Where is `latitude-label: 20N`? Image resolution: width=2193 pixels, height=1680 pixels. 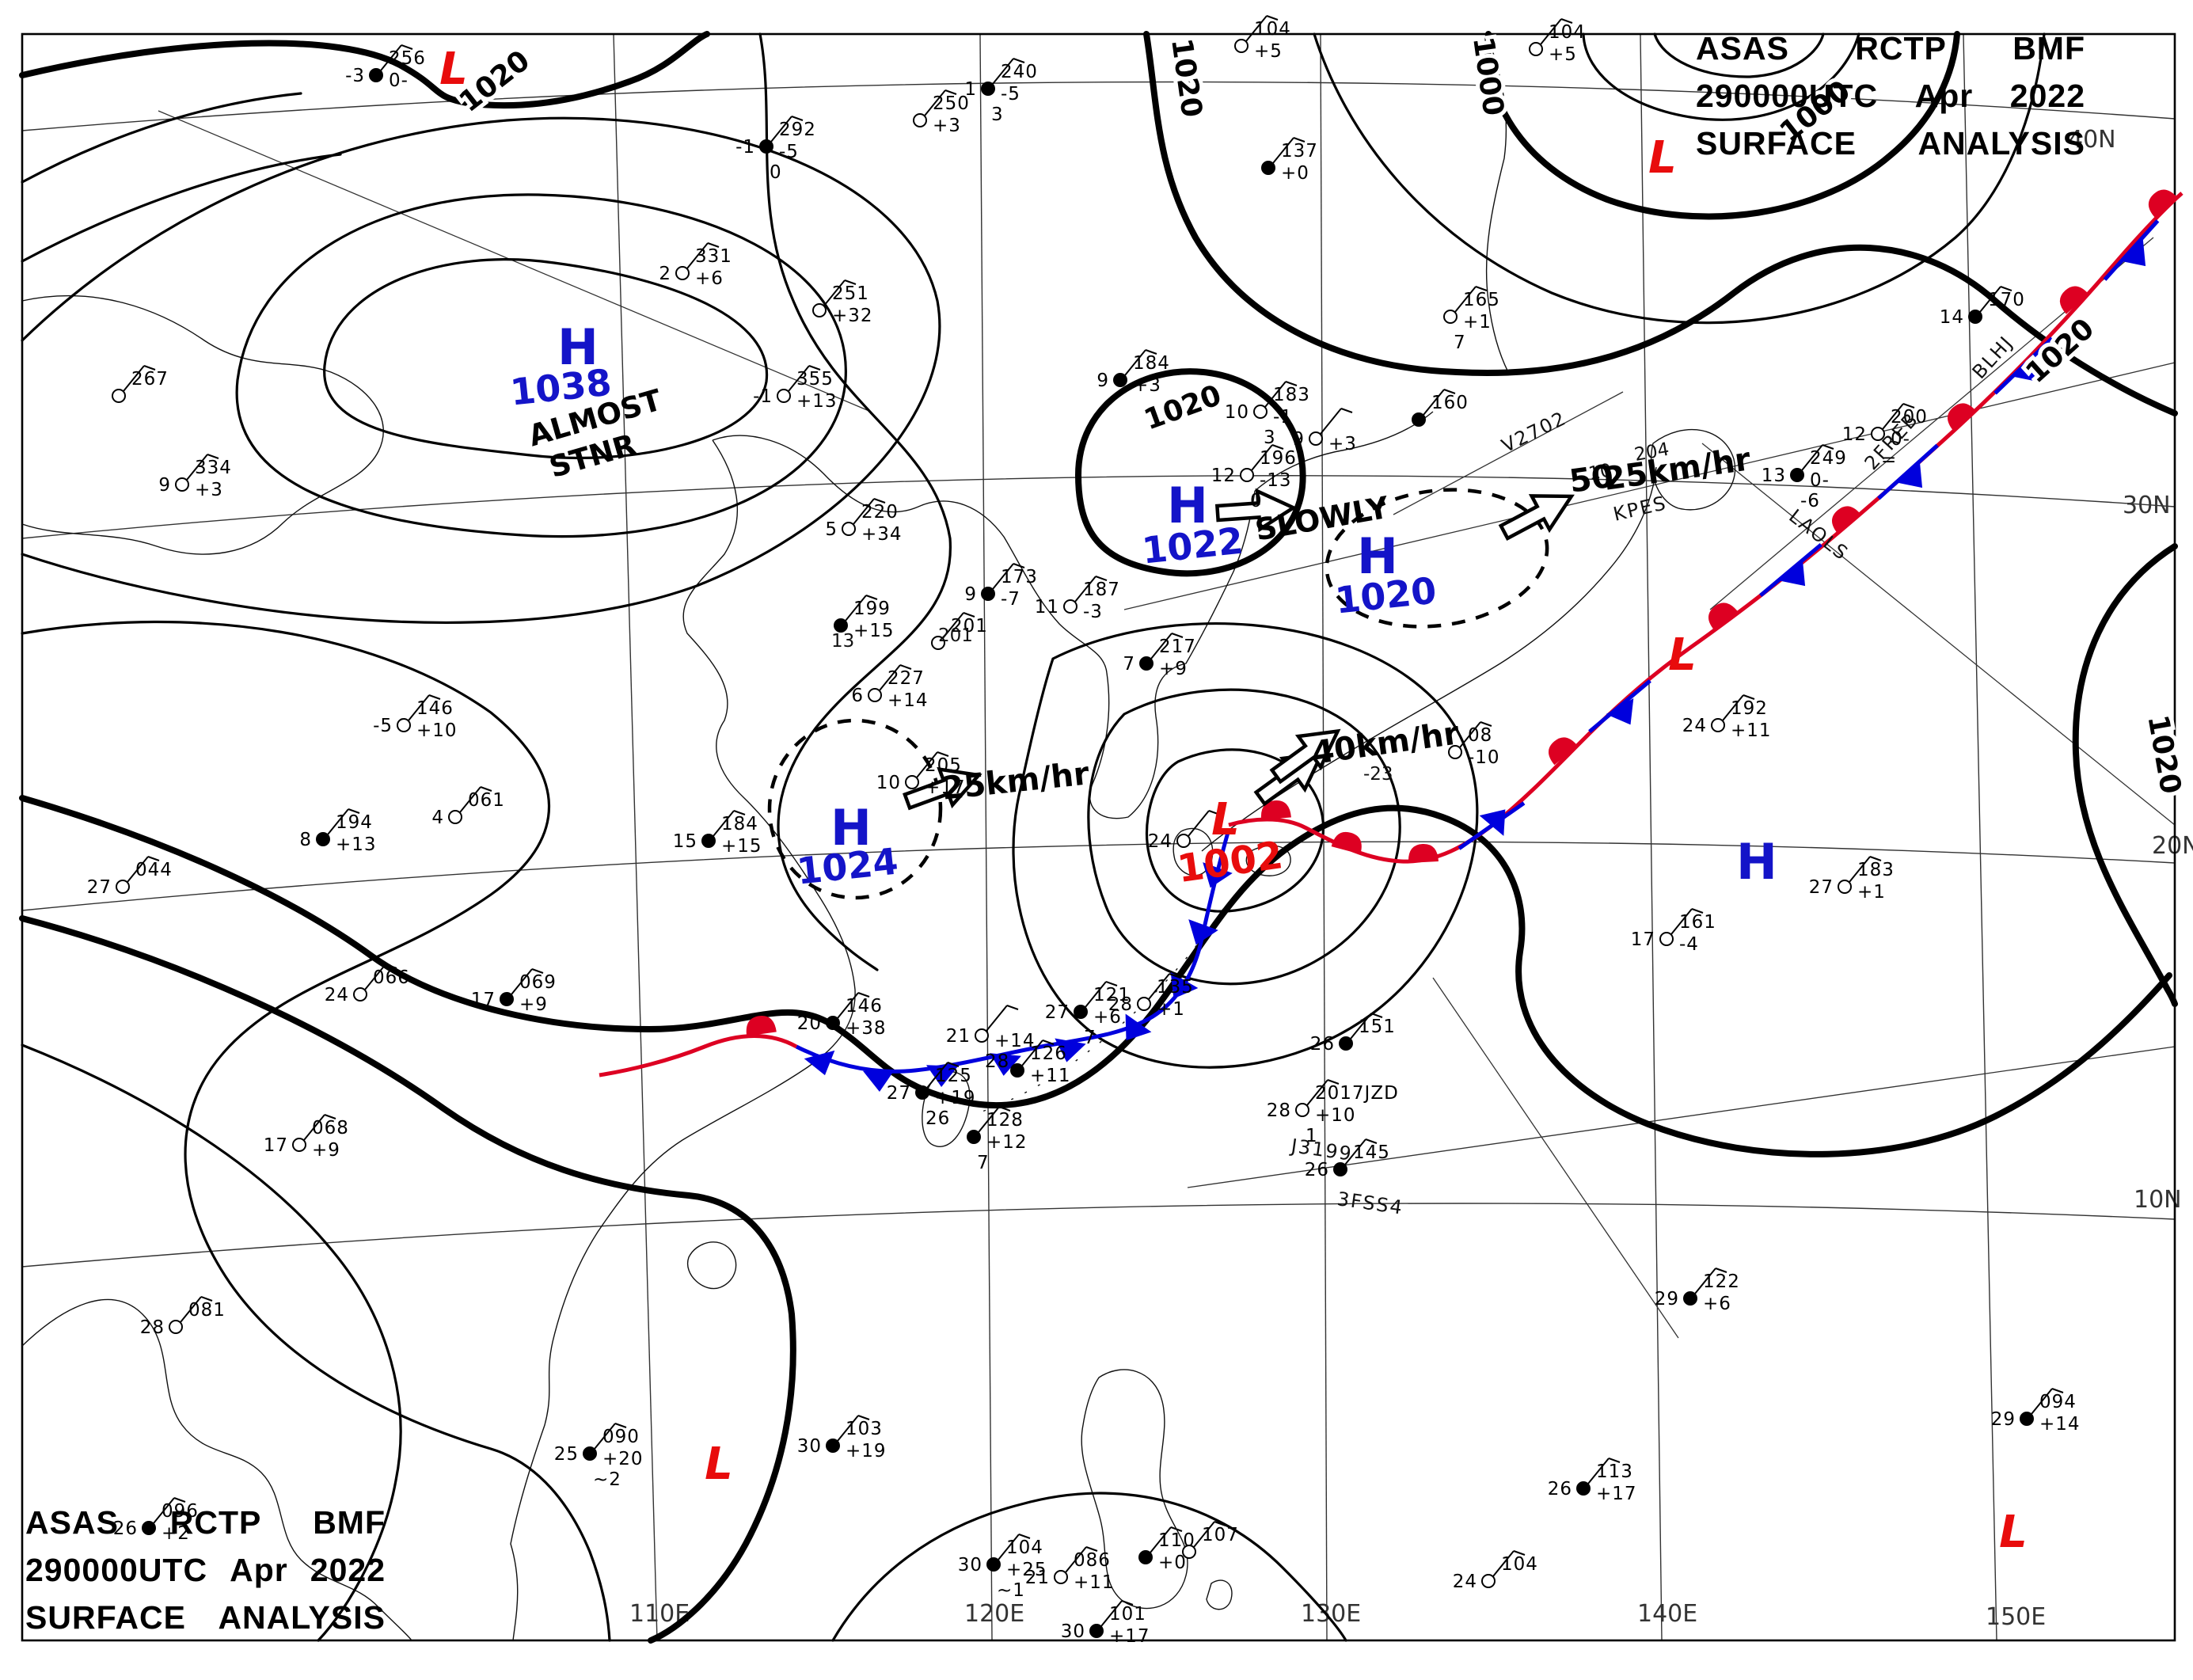 latitude-label: 20N is located at coordinates (2172, 846).